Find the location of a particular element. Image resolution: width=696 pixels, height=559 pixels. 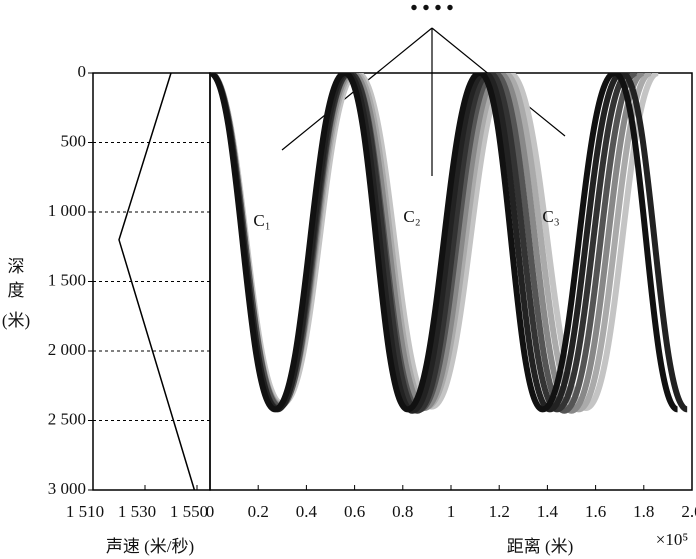

left-x-label: 声速 (米/秒) is located at coordinates (150, 546).